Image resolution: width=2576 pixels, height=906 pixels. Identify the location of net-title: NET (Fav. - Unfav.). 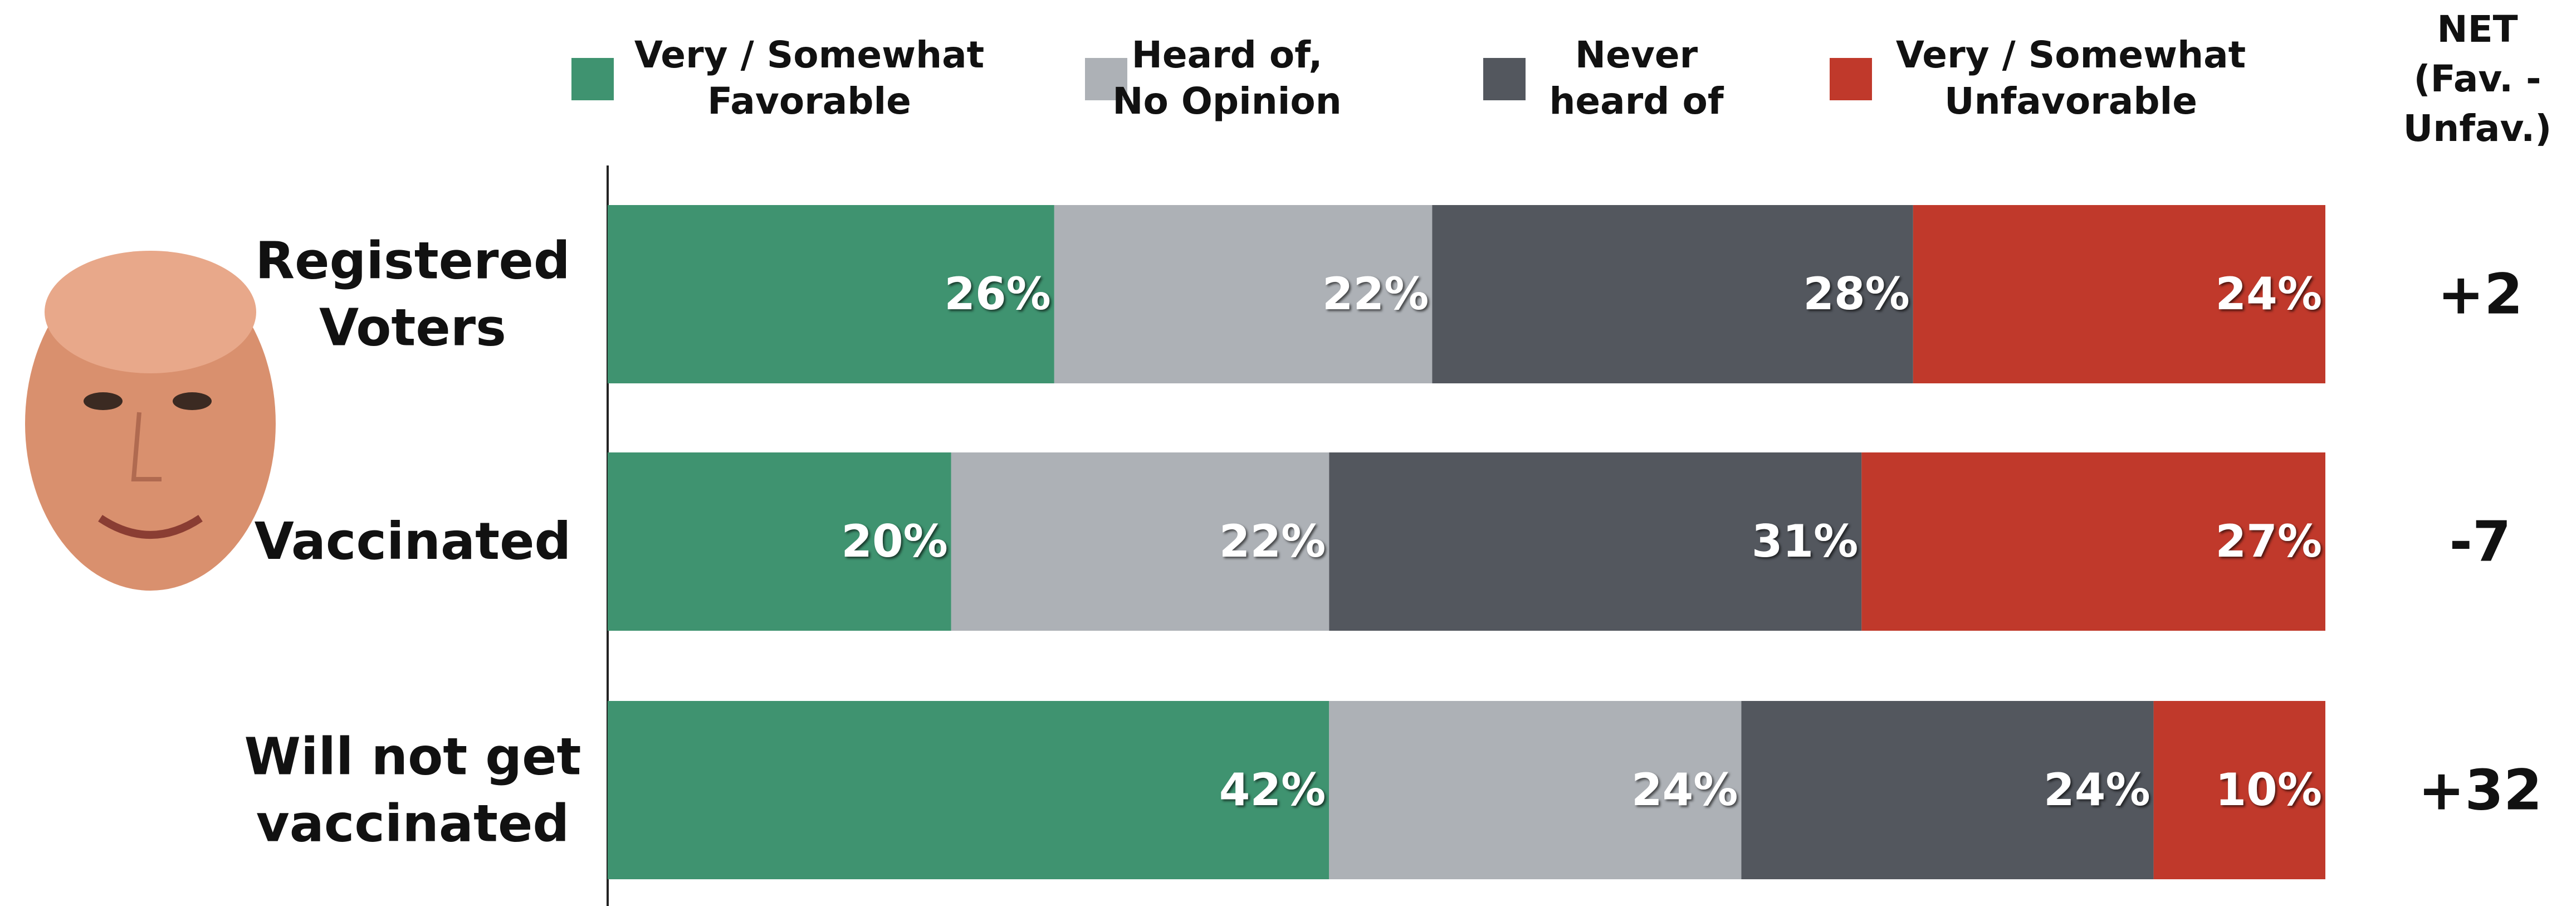
(2477, 79).